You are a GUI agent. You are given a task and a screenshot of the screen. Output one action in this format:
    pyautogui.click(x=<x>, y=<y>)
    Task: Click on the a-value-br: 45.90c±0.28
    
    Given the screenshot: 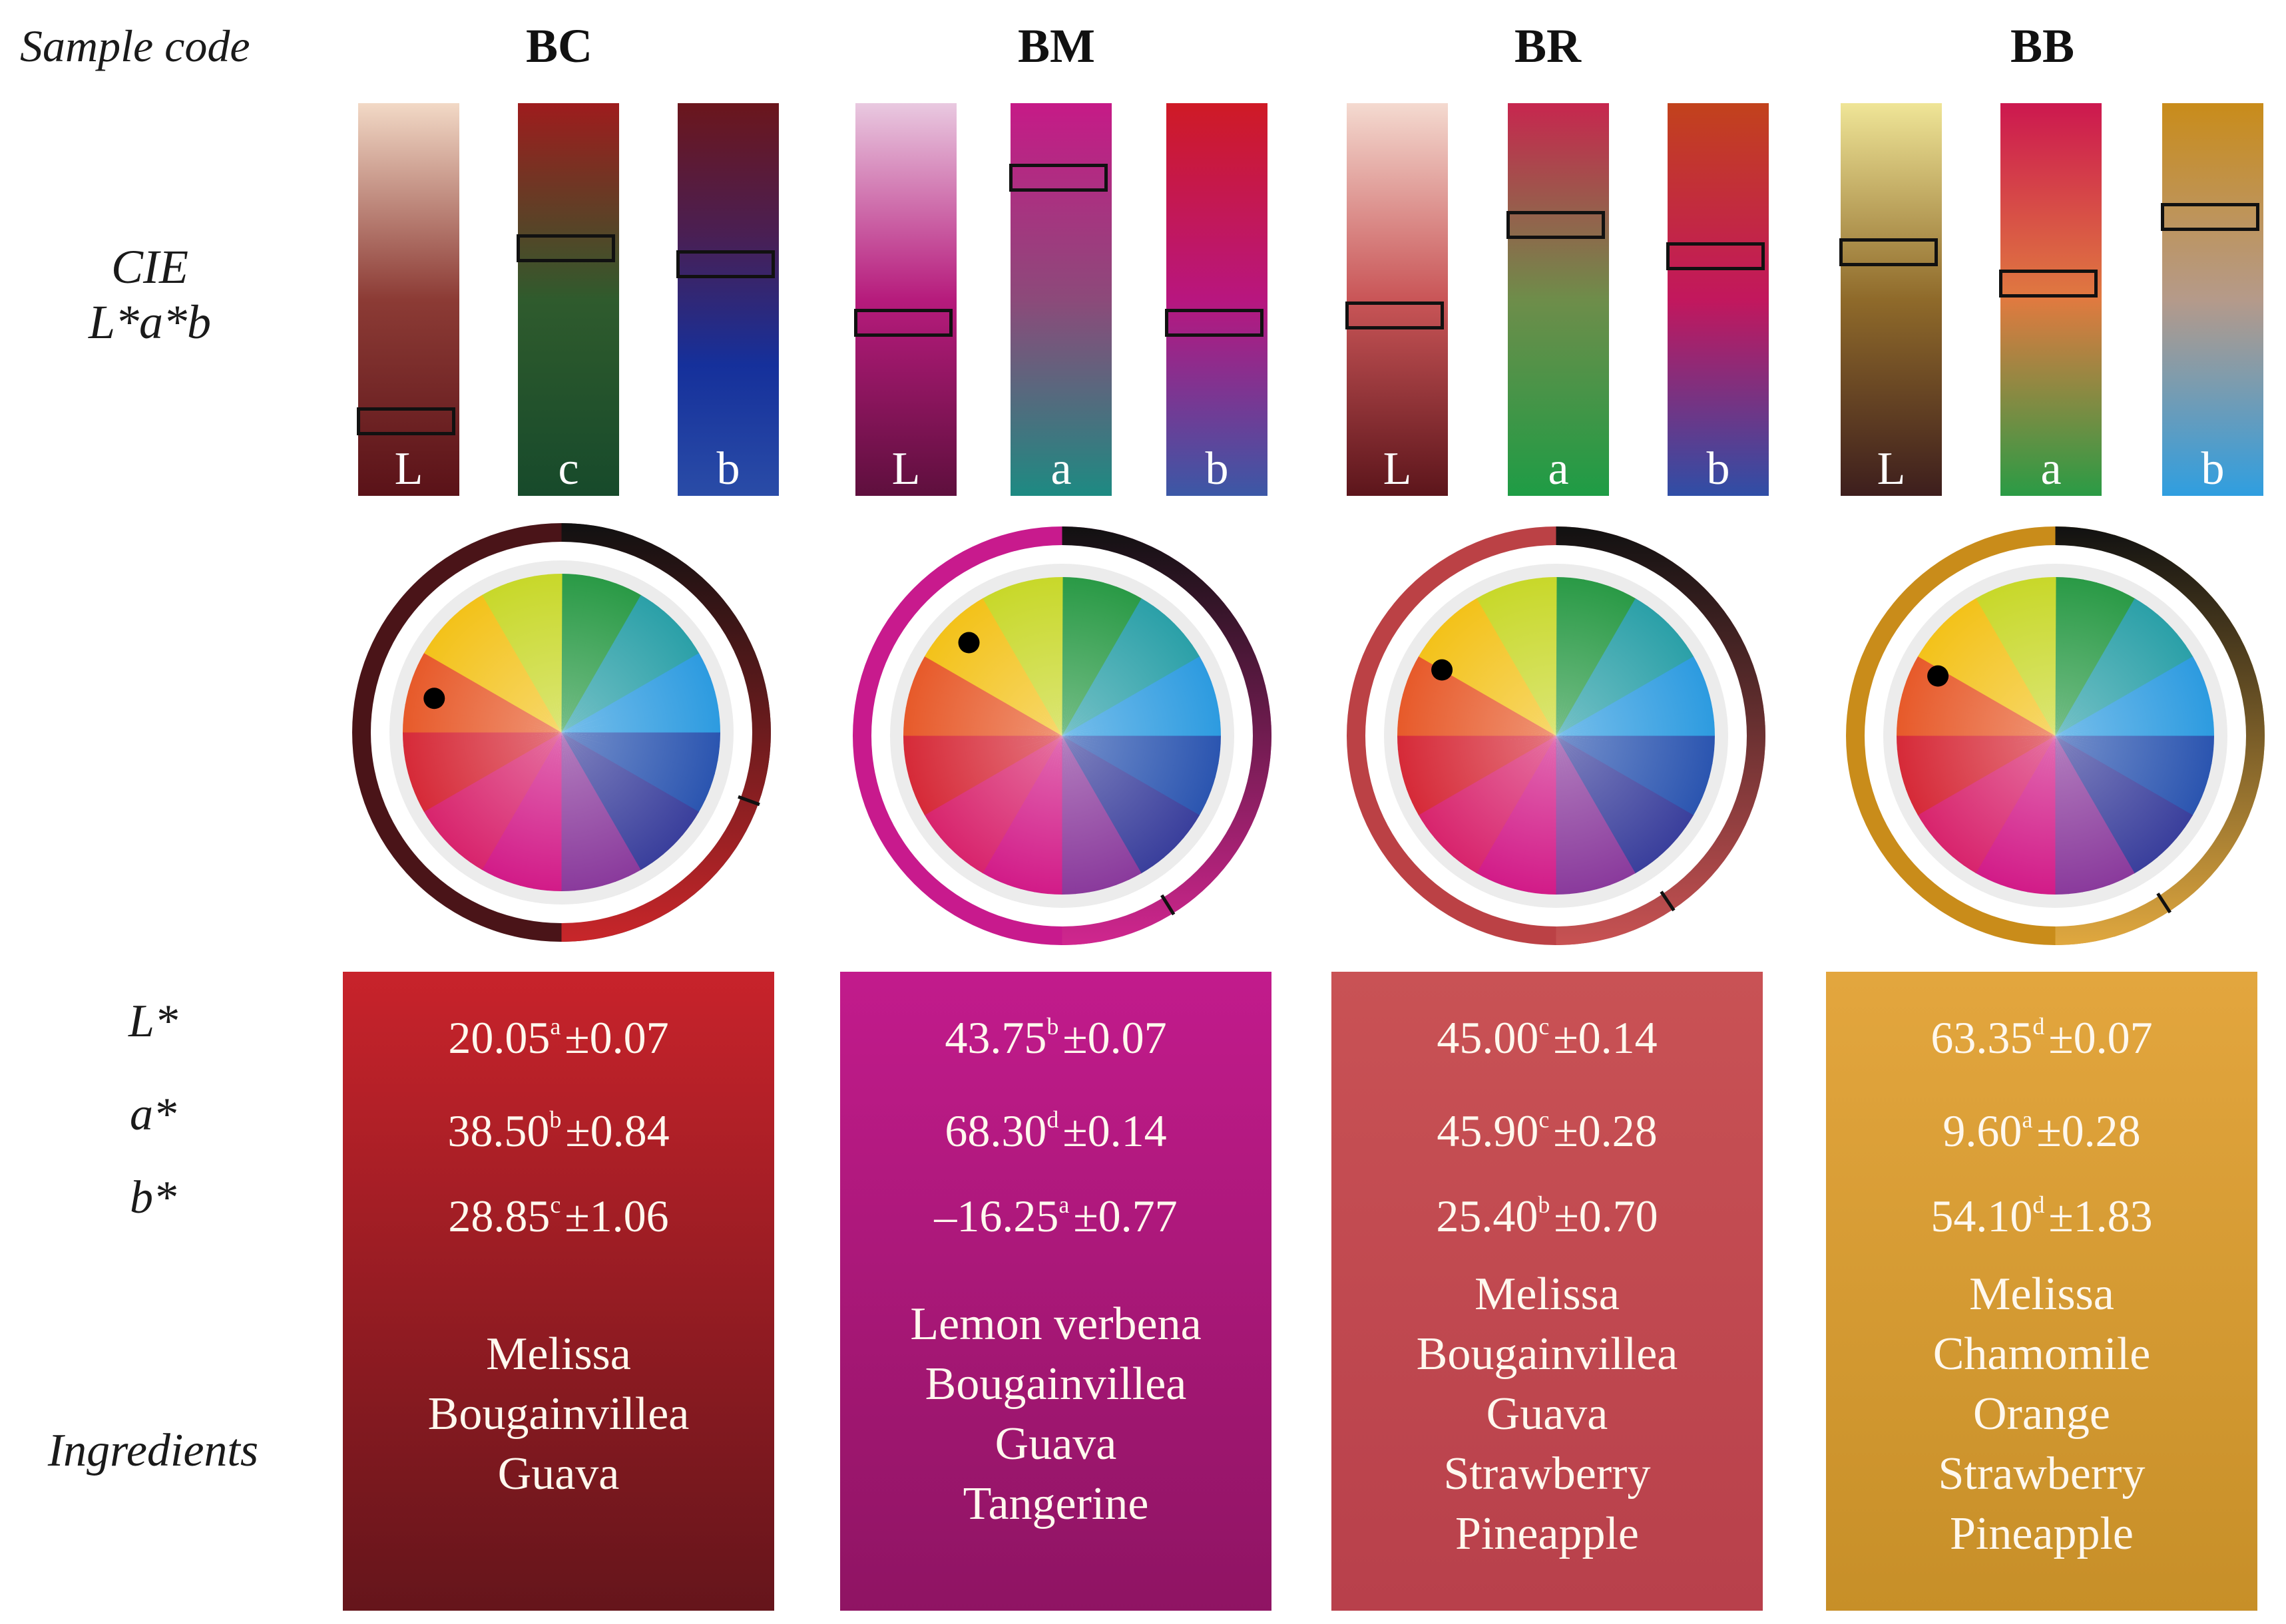 What is the action you would take?
    pyautogui.click(x=1547, y=1131)
    